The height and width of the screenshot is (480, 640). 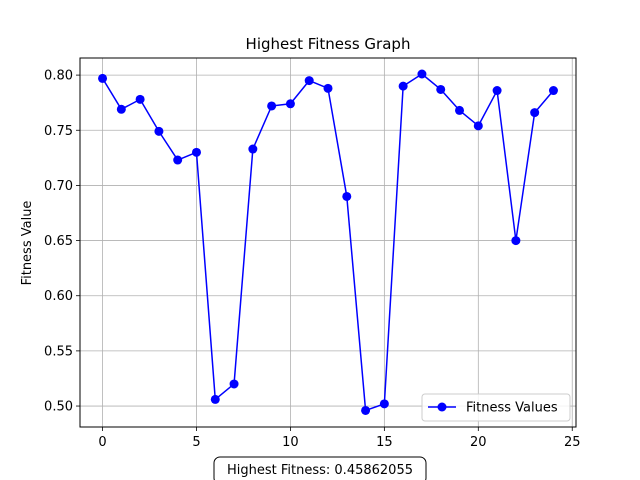 I want to click on annotation-text: Highest Fitness: 0.45862055, so click(x=320, y=470).